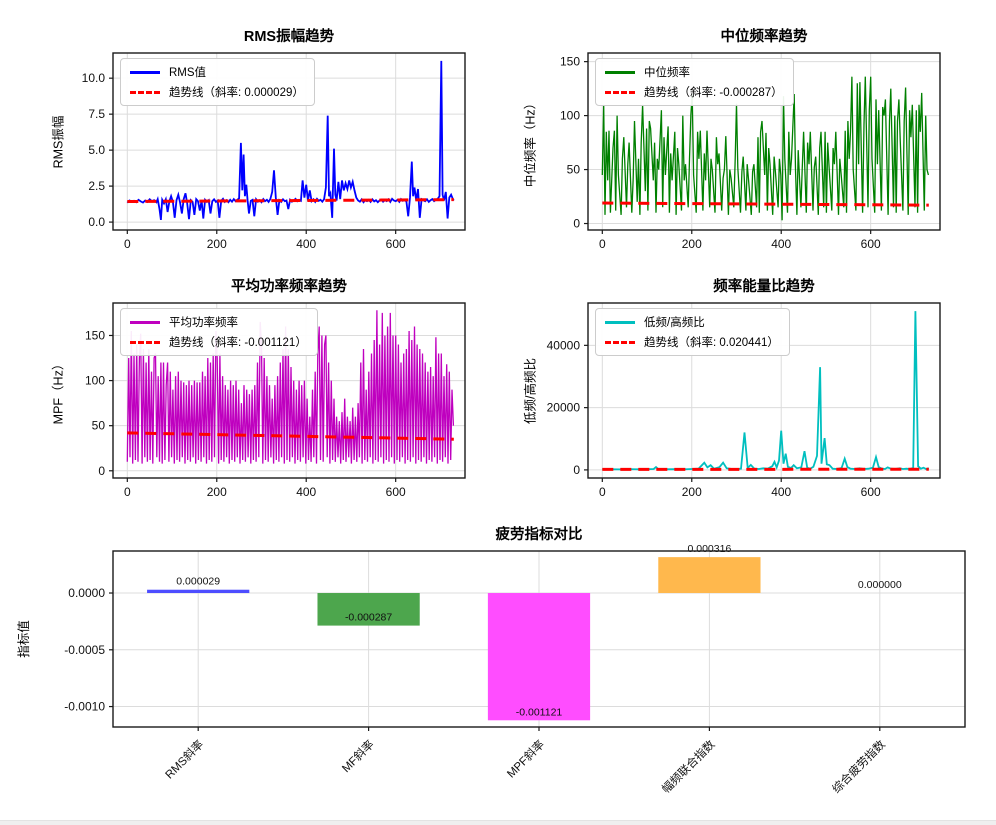  Describe the element at coordinates (94, 78) in the screenshot. I see `y-tick-label: 10.0` at that location.